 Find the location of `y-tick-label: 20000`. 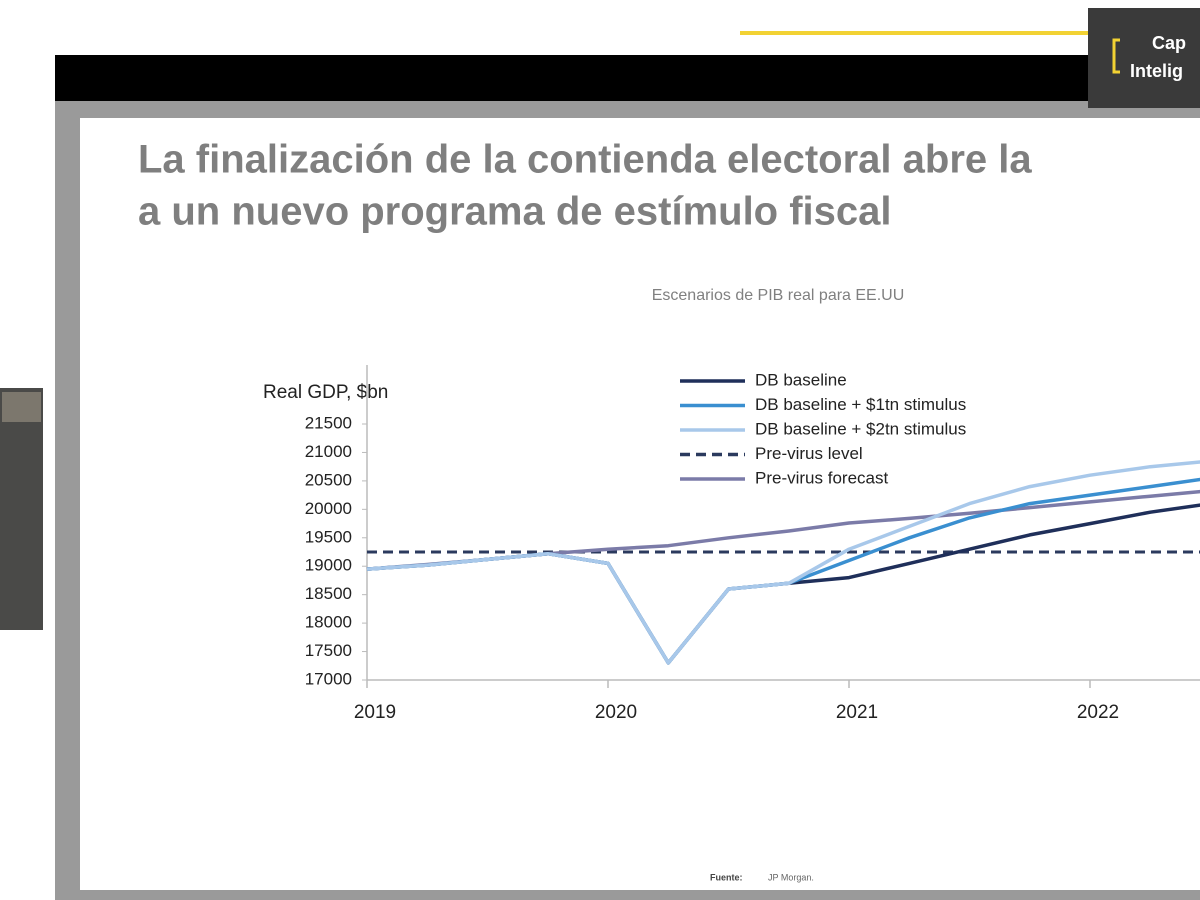

y-tick-label: 20000 is located at coordinates (328, 508).